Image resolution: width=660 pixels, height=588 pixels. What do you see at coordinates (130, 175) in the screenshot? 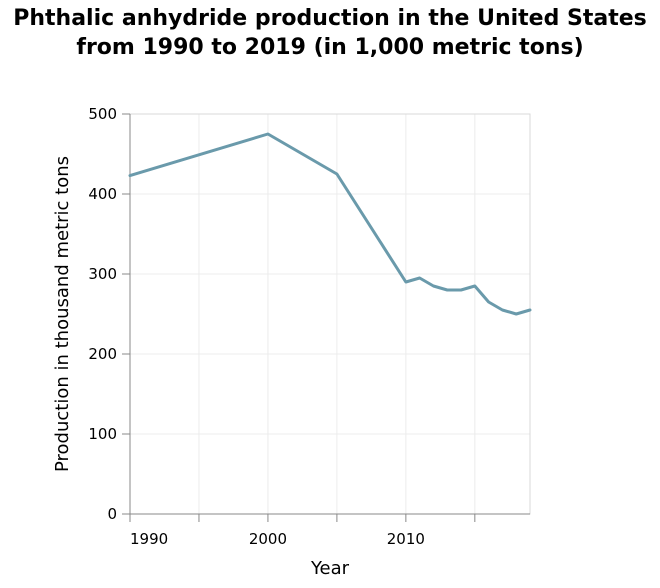
I see `data-point-1990` at bounding box center [130, 175].